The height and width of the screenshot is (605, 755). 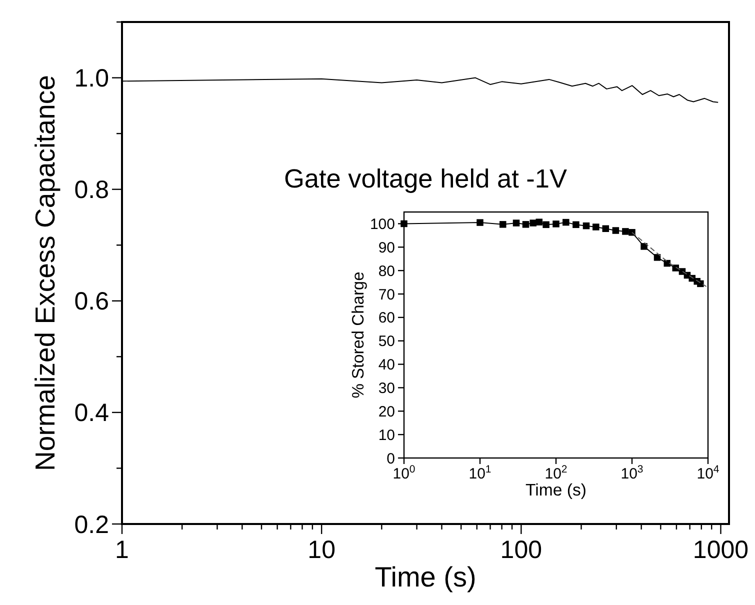 I want to click on x-tick-label: 10$^{0}$, so click(x=404, y=472).